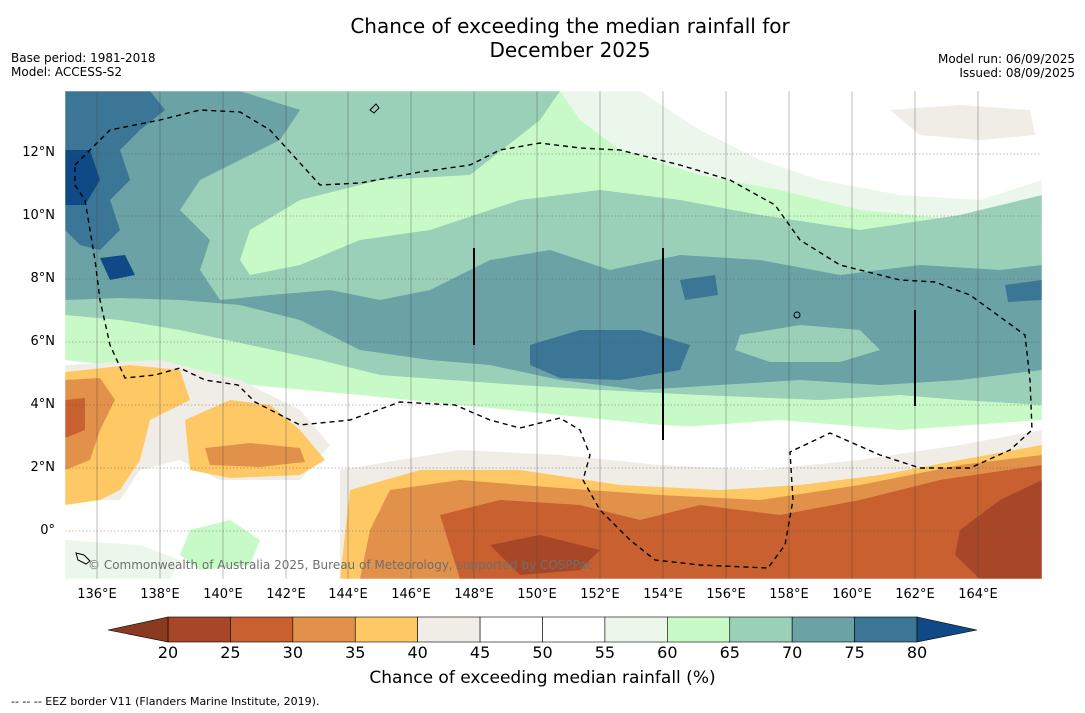  I want to click on colorbar-tick-label: 40, so click(417, 652).